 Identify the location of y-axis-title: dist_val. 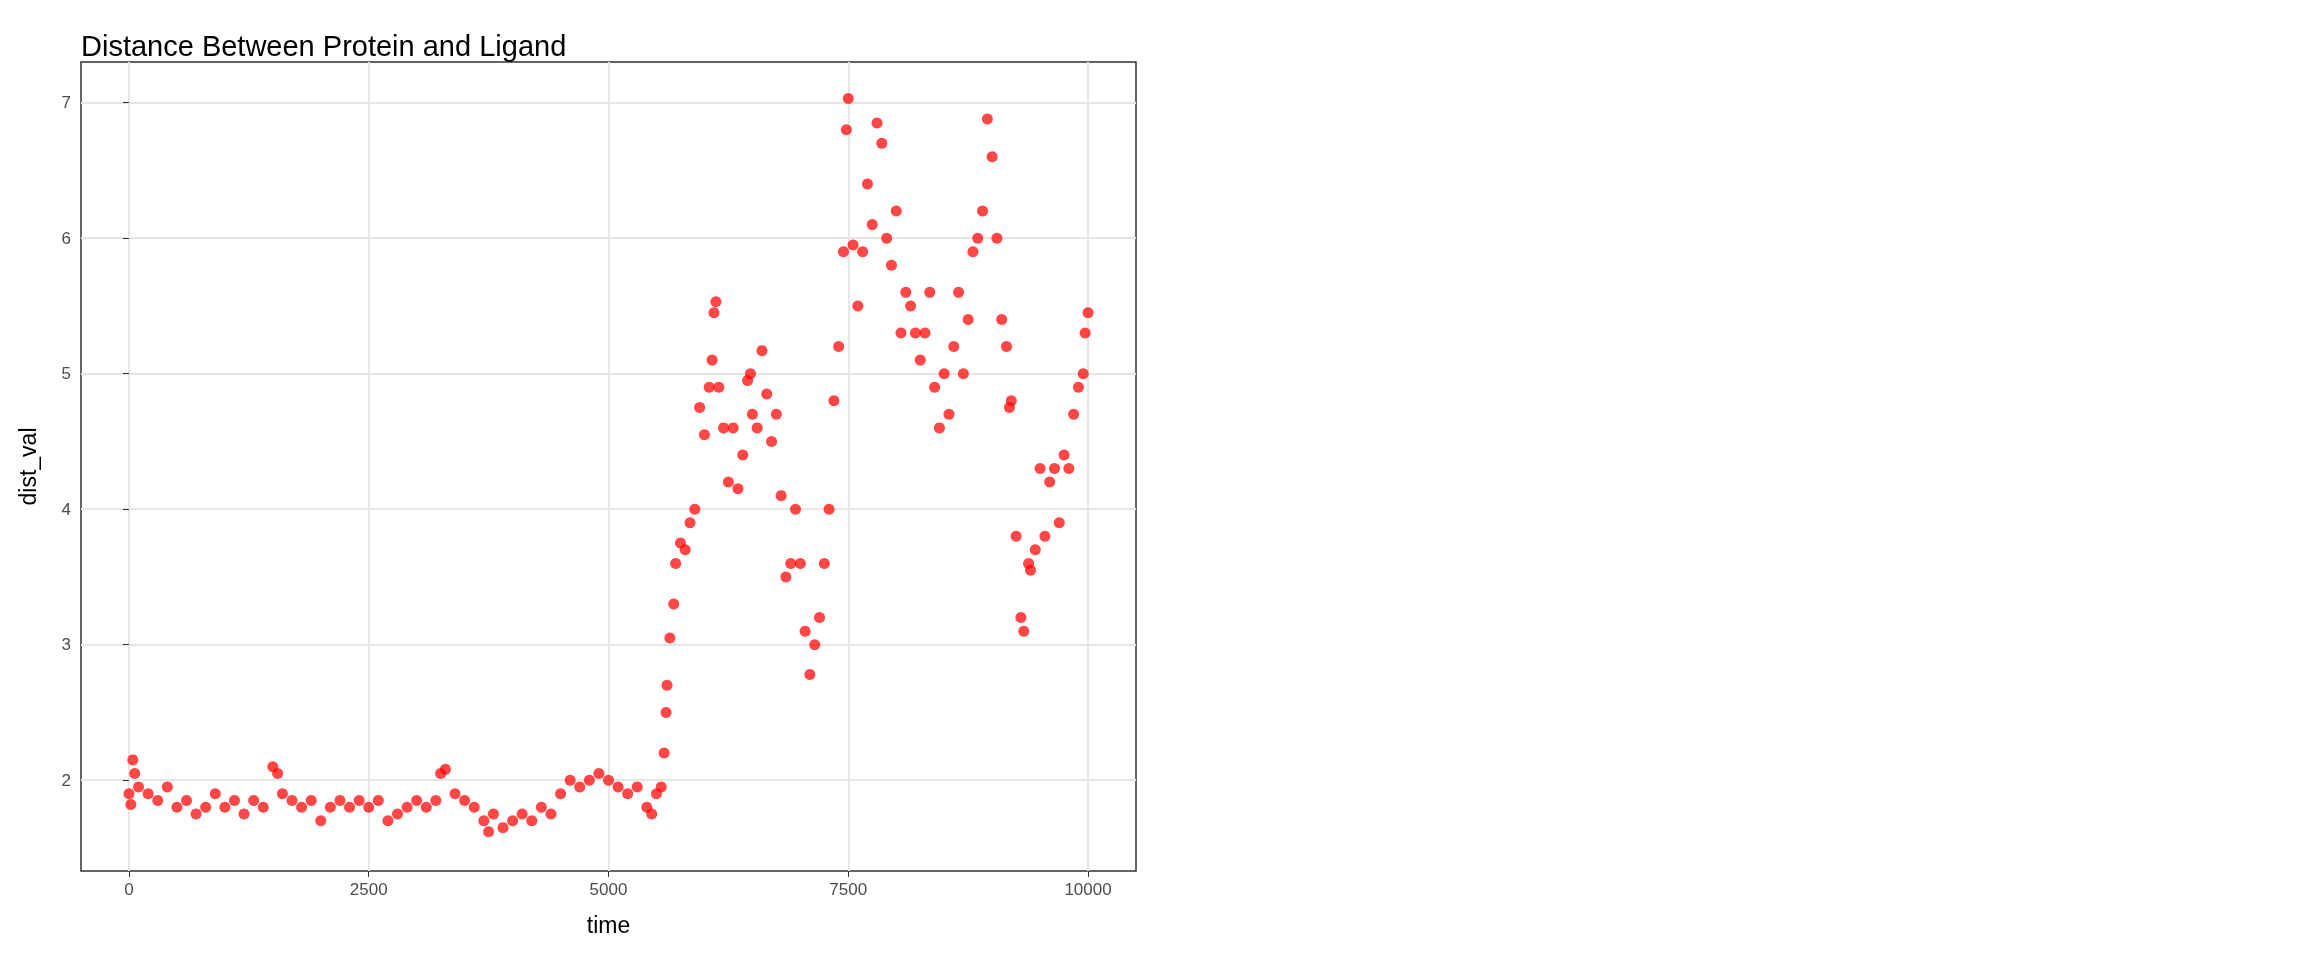
(27, 466).